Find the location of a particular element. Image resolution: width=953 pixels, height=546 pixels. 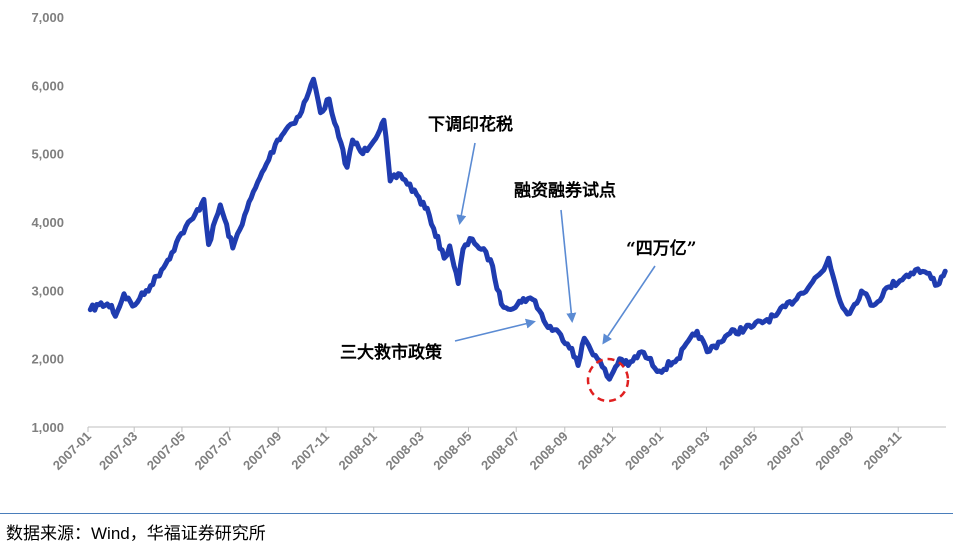

x-tick-label: 2008-11 is located at coordinates (597, 451).